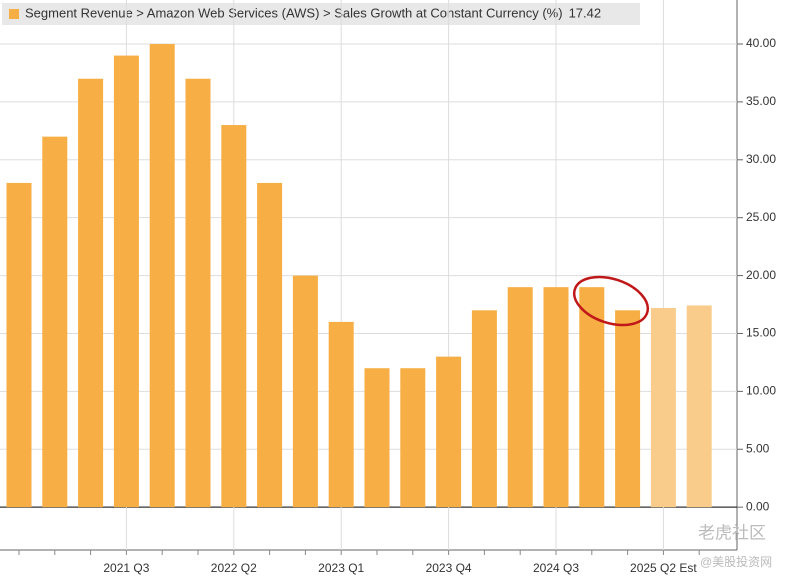 Image resolution: width=795 pixels, height=579 pixels. What do you see at coordinates (736, 561) in the screenshot?
I see `watermark-source: @美股投资网` at bounding box center [736, 561].